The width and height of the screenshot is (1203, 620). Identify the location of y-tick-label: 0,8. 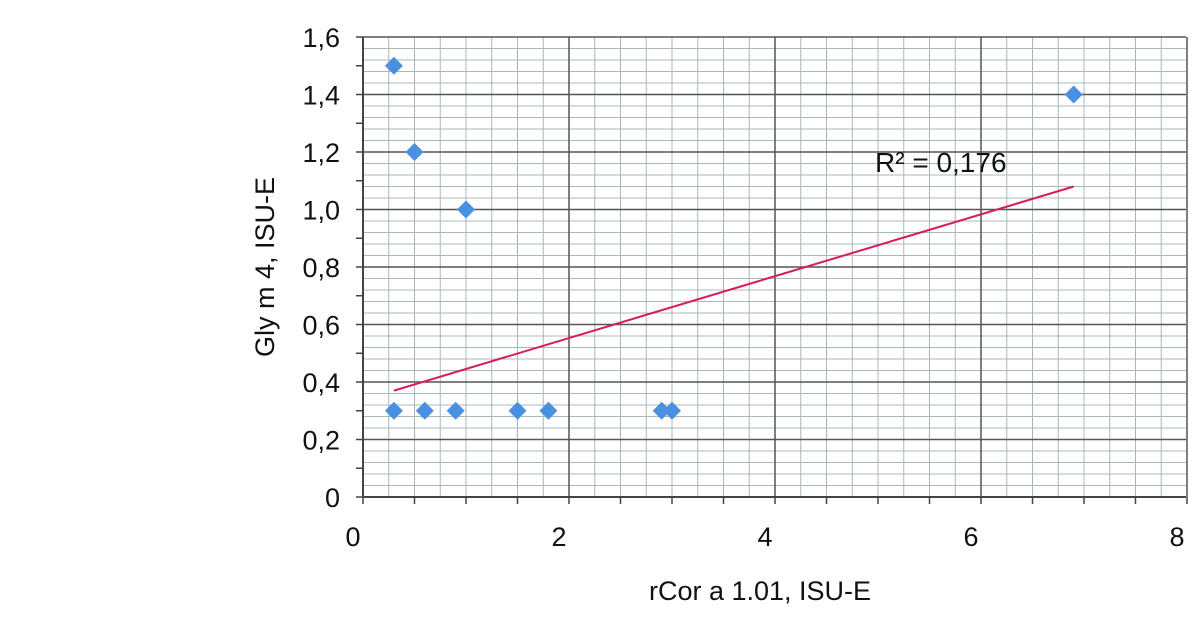
(321, 268).